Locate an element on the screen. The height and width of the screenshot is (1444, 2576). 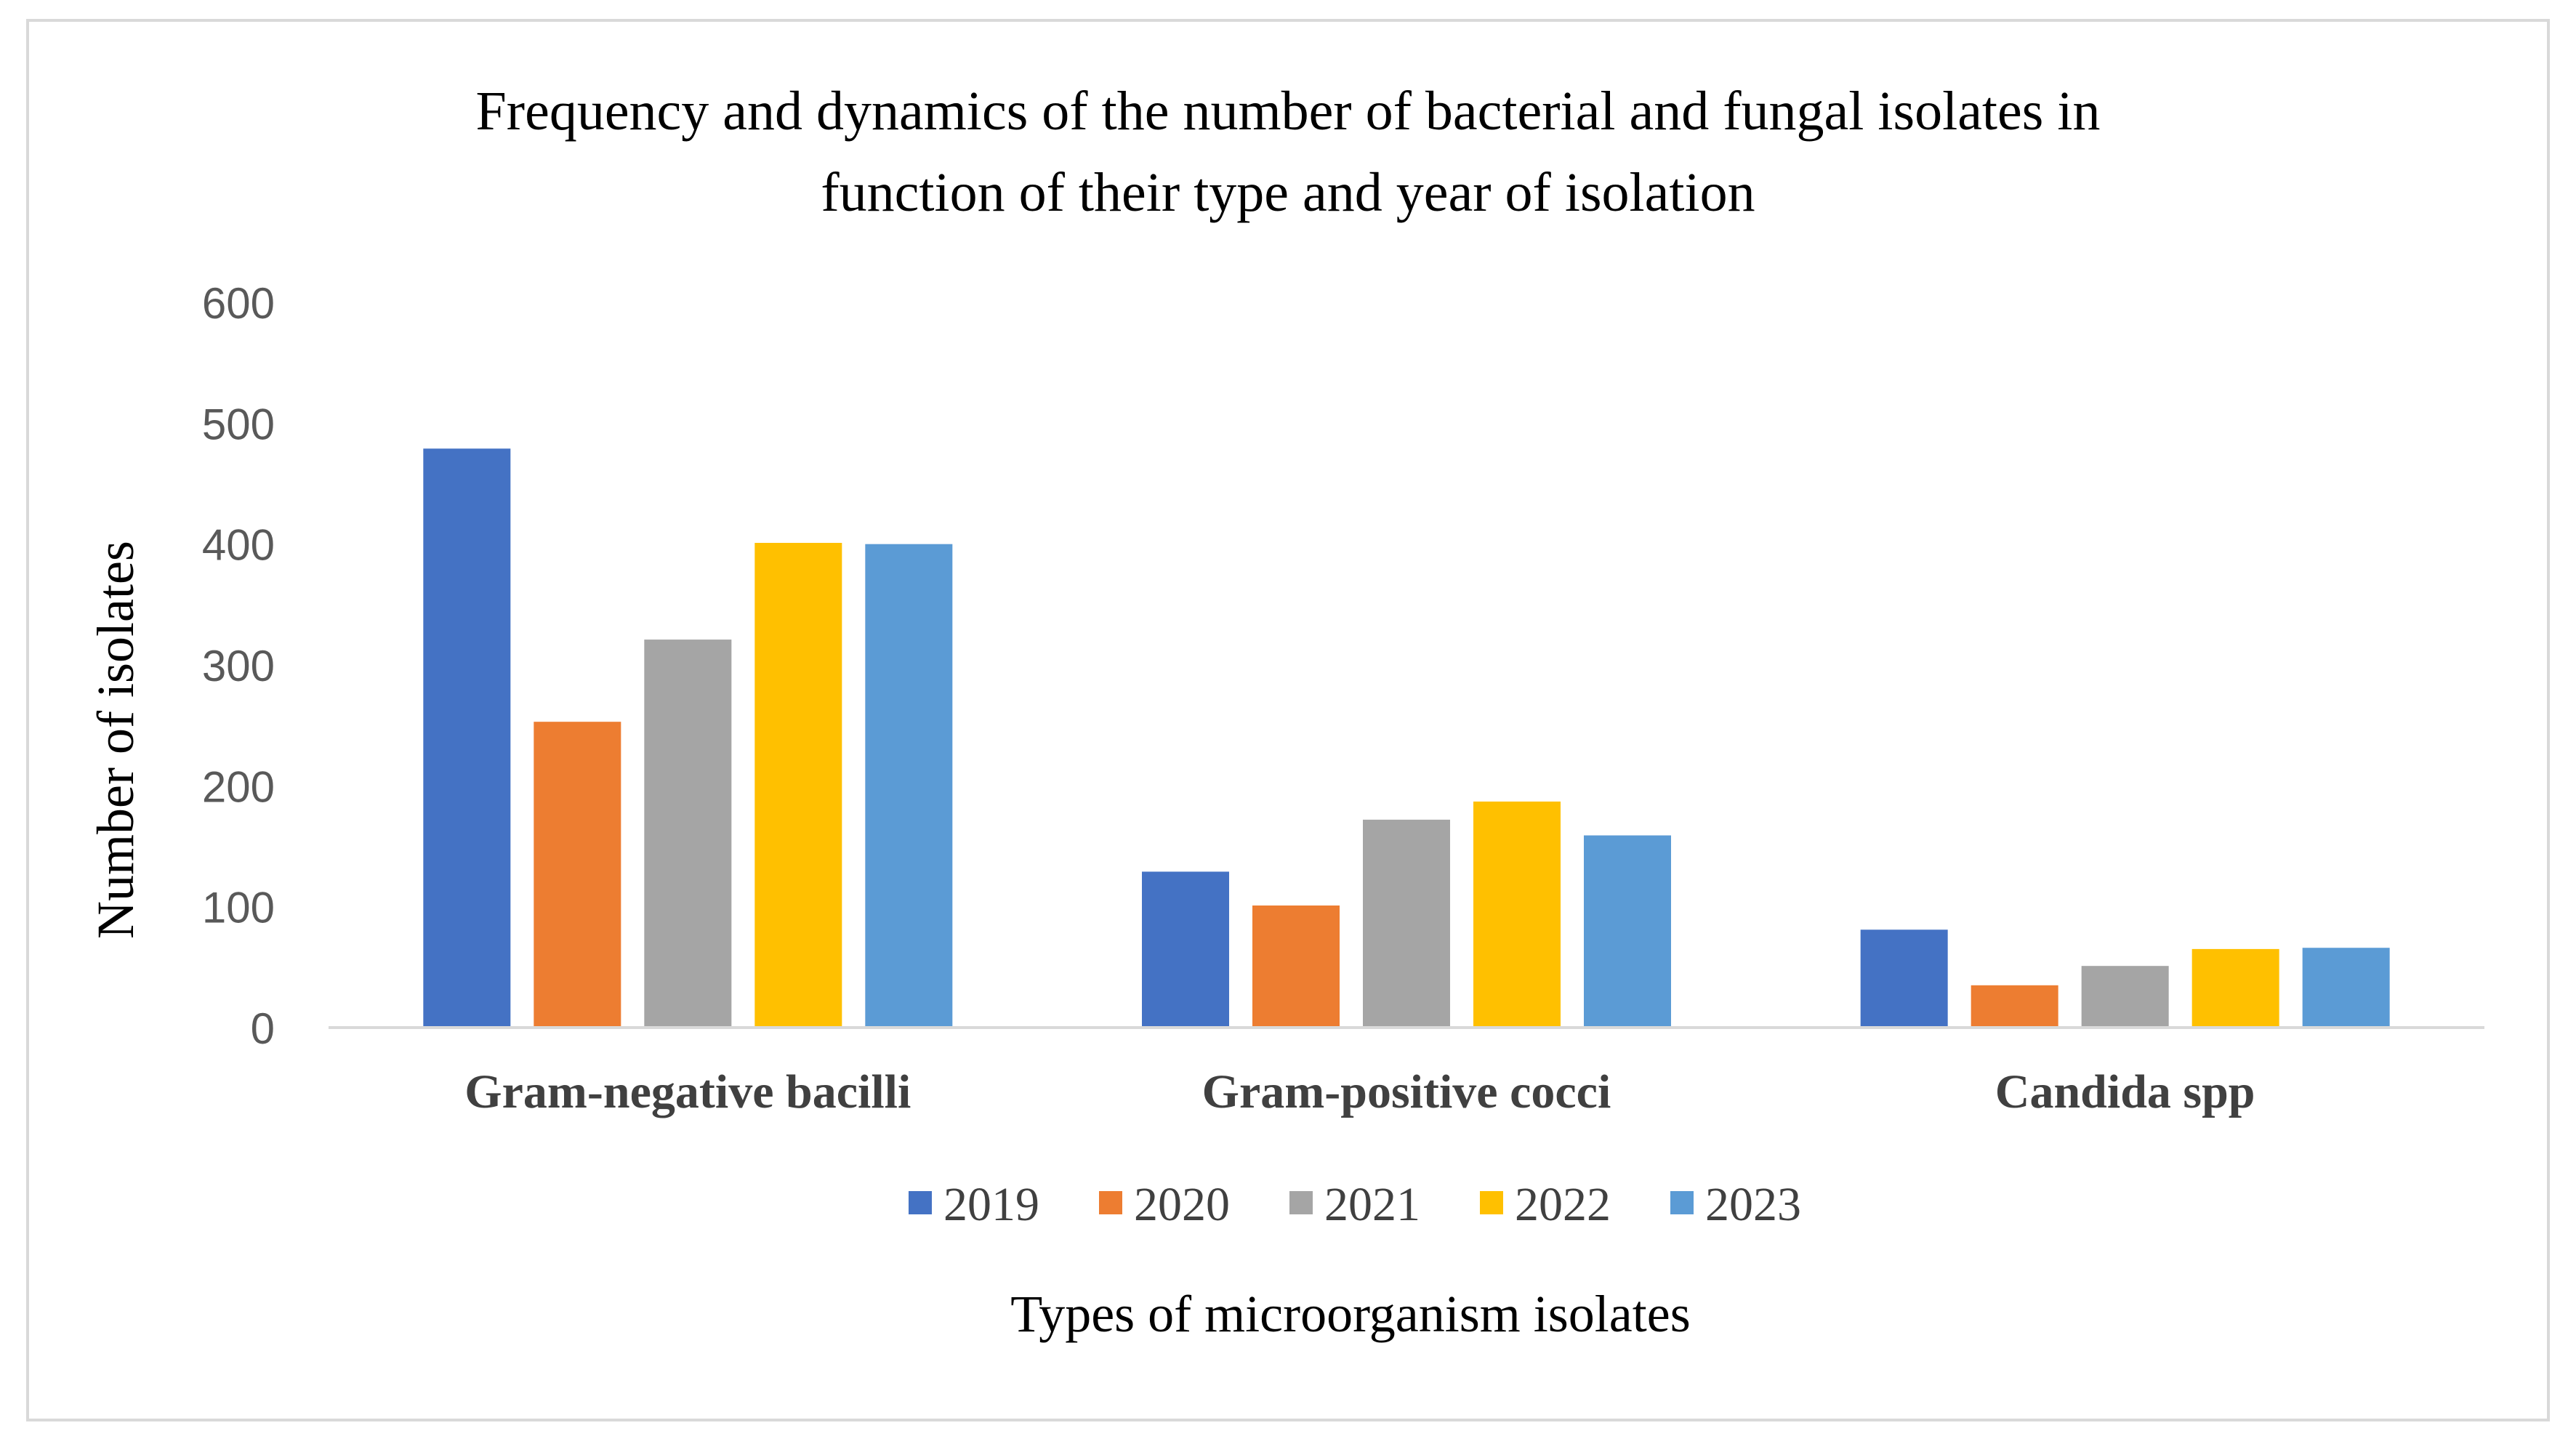
bar-2023-candida-spp is located at coordinates (2346, 988).